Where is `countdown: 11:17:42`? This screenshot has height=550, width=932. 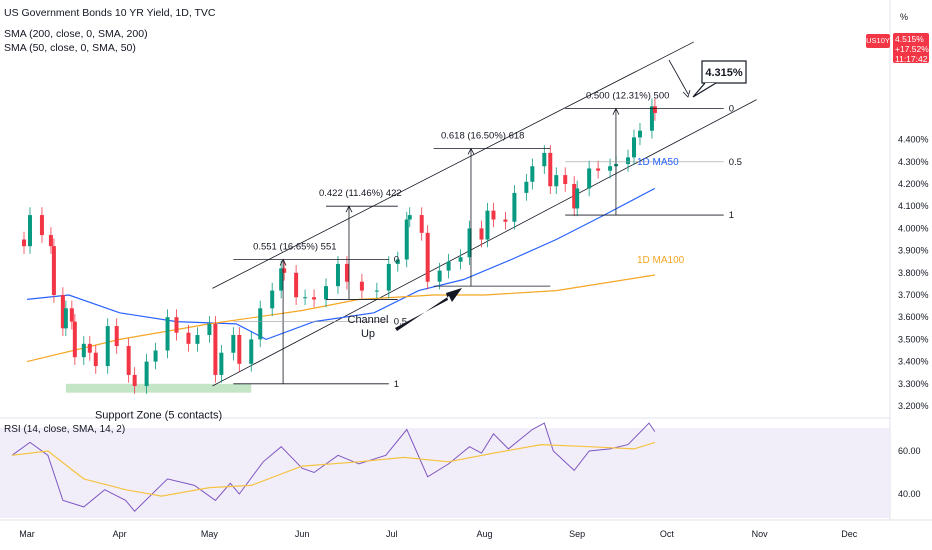 countdown: 11:17:42 is located at coordinates (911, 59).